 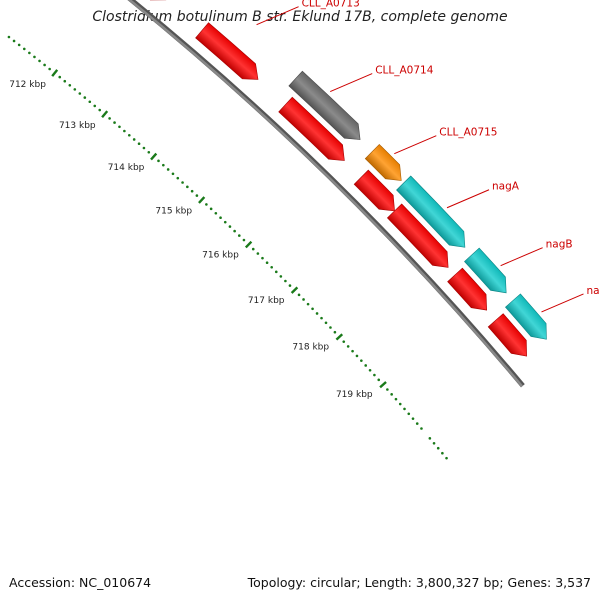 What do you see at coordinates (173, 211) in the screenshot?
I see `ruler-tick-label: 715 kbp` at bounding box center [173, 211].